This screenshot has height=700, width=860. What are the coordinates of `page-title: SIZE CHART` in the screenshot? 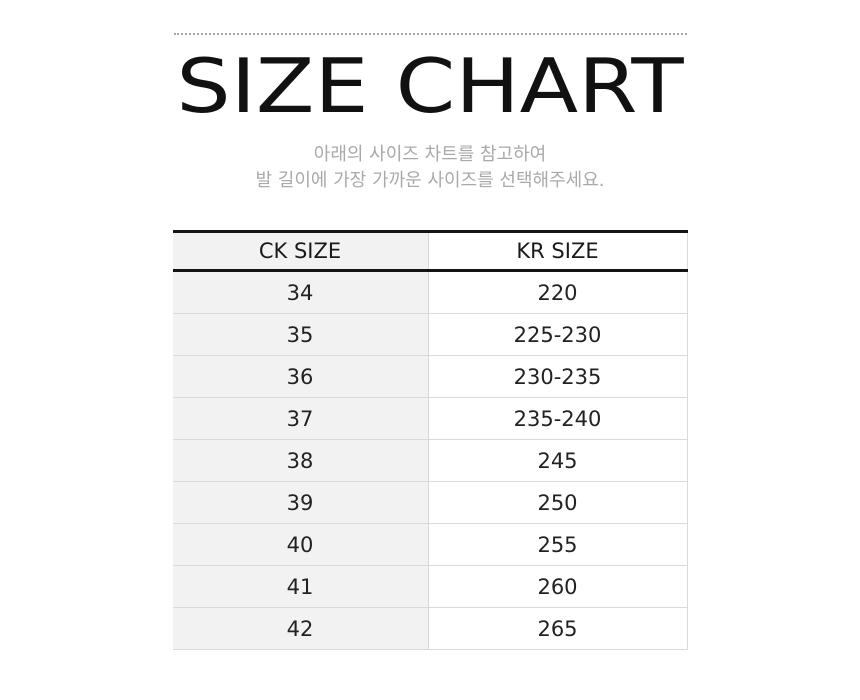 It's located at (430, 86).